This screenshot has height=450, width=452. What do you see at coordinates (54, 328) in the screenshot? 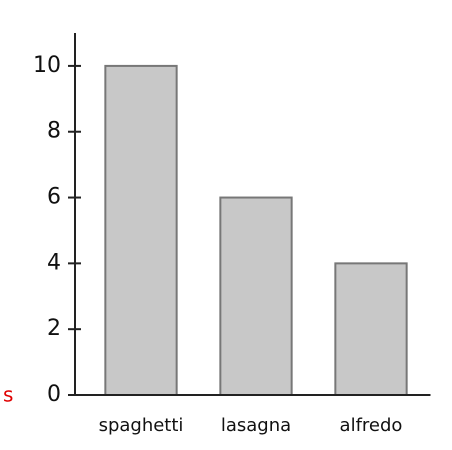
I see `y-tick-label: 2` at bounding box center [54, 328].